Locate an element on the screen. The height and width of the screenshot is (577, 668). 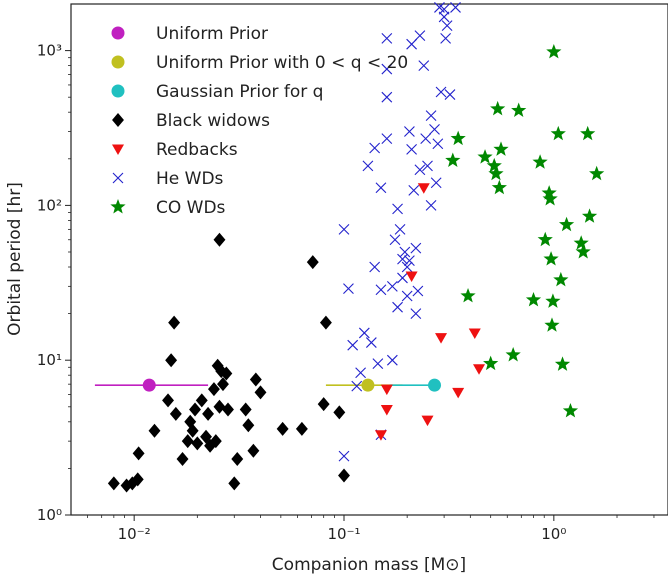
y-tick-label: 10³ is located at coordinates (49, 51).